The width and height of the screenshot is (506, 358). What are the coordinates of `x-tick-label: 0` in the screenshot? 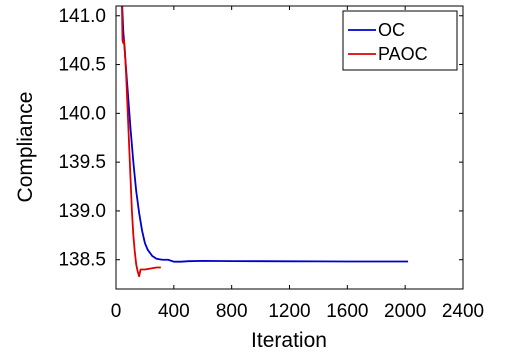 It's located at (116, 311).